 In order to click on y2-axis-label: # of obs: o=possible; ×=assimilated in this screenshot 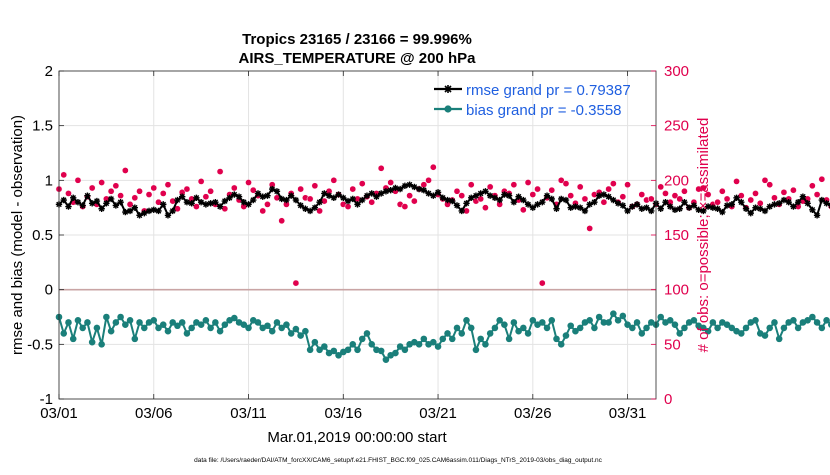, I will do `click(703, 235)`.